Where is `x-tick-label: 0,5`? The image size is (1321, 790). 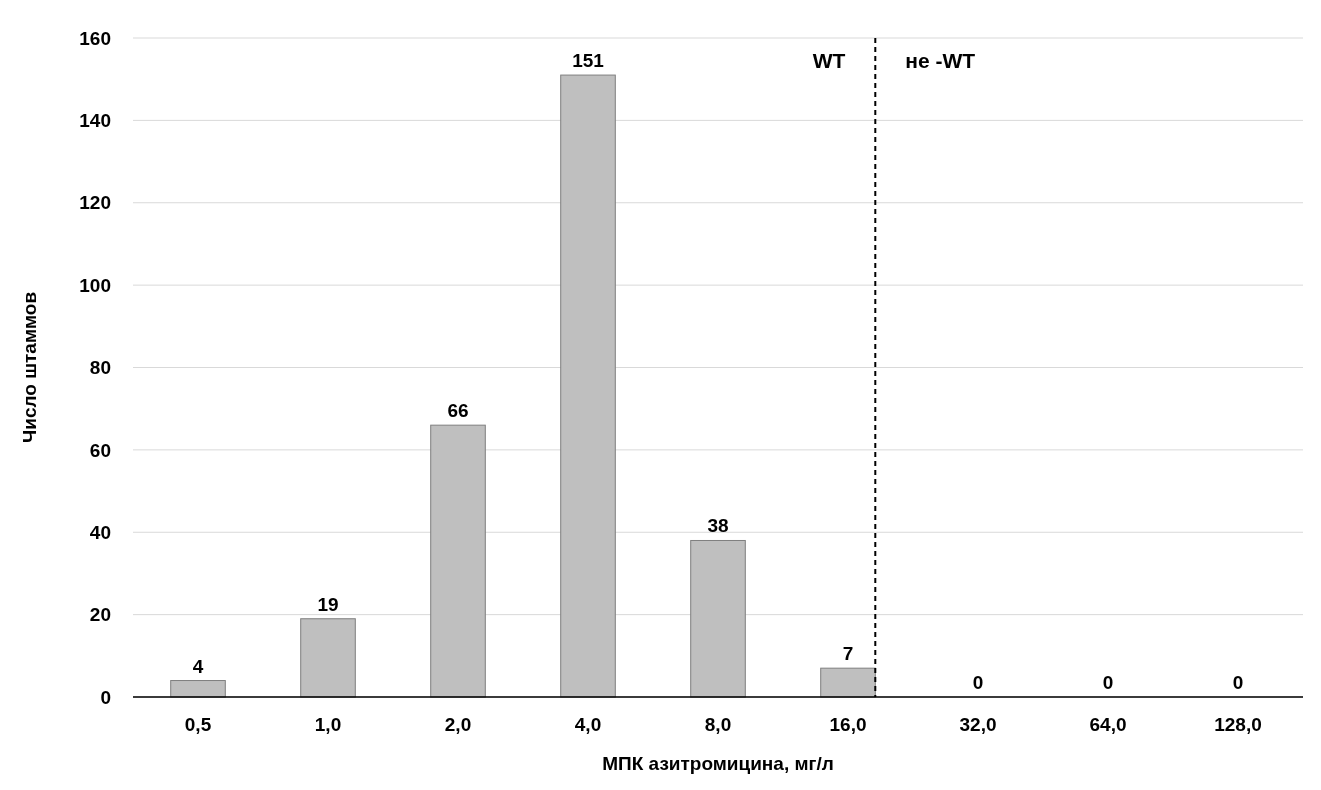
x-tick-label: 0,5 is located at coordinates (198, 724).